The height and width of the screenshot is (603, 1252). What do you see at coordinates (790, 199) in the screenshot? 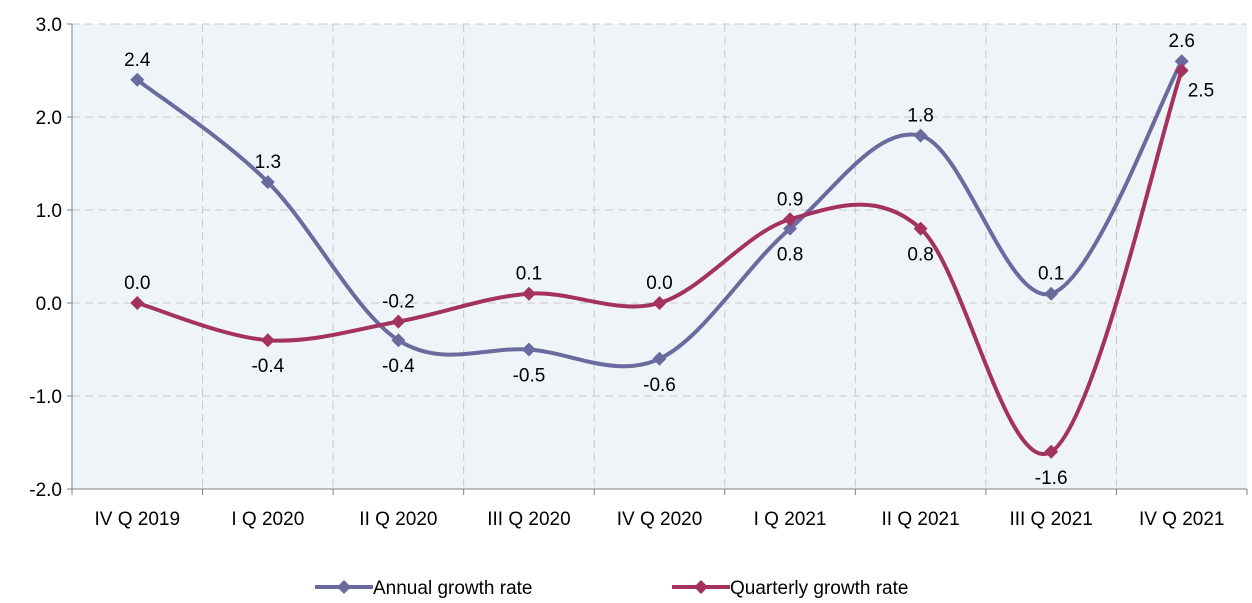
I see `data-label: 0.9` at bounding box center [790, 199].